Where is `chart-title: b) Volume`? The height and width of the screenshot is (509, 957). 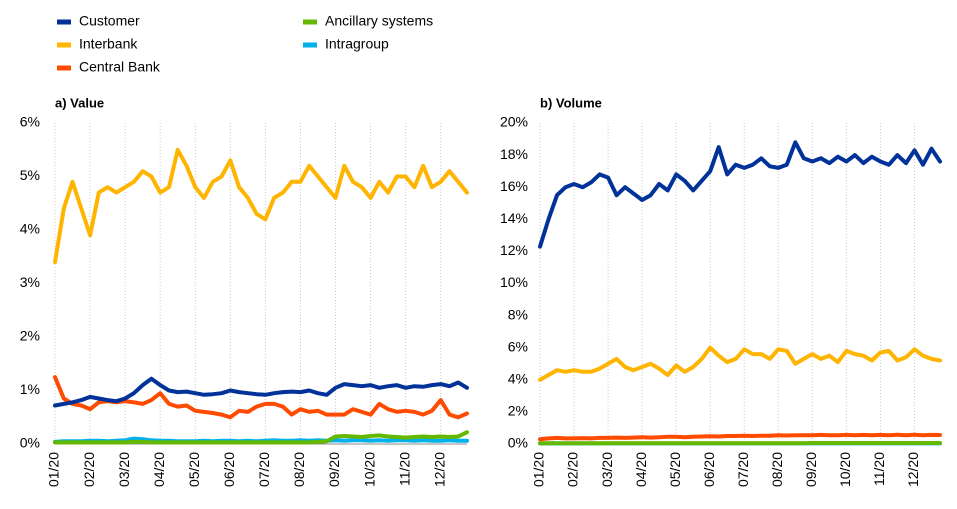
chart-title: b) Volume is located at coordinates (571, 102).